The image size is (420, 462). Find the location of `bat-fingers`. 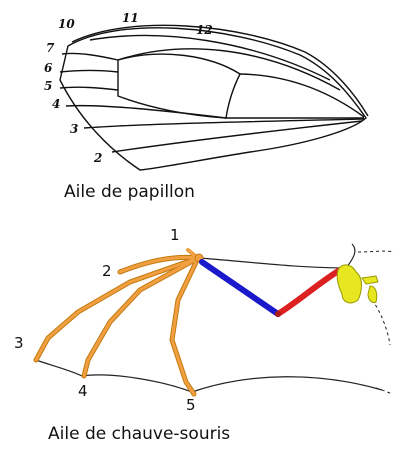

bat-fingers is located at coordinates (117, 322).